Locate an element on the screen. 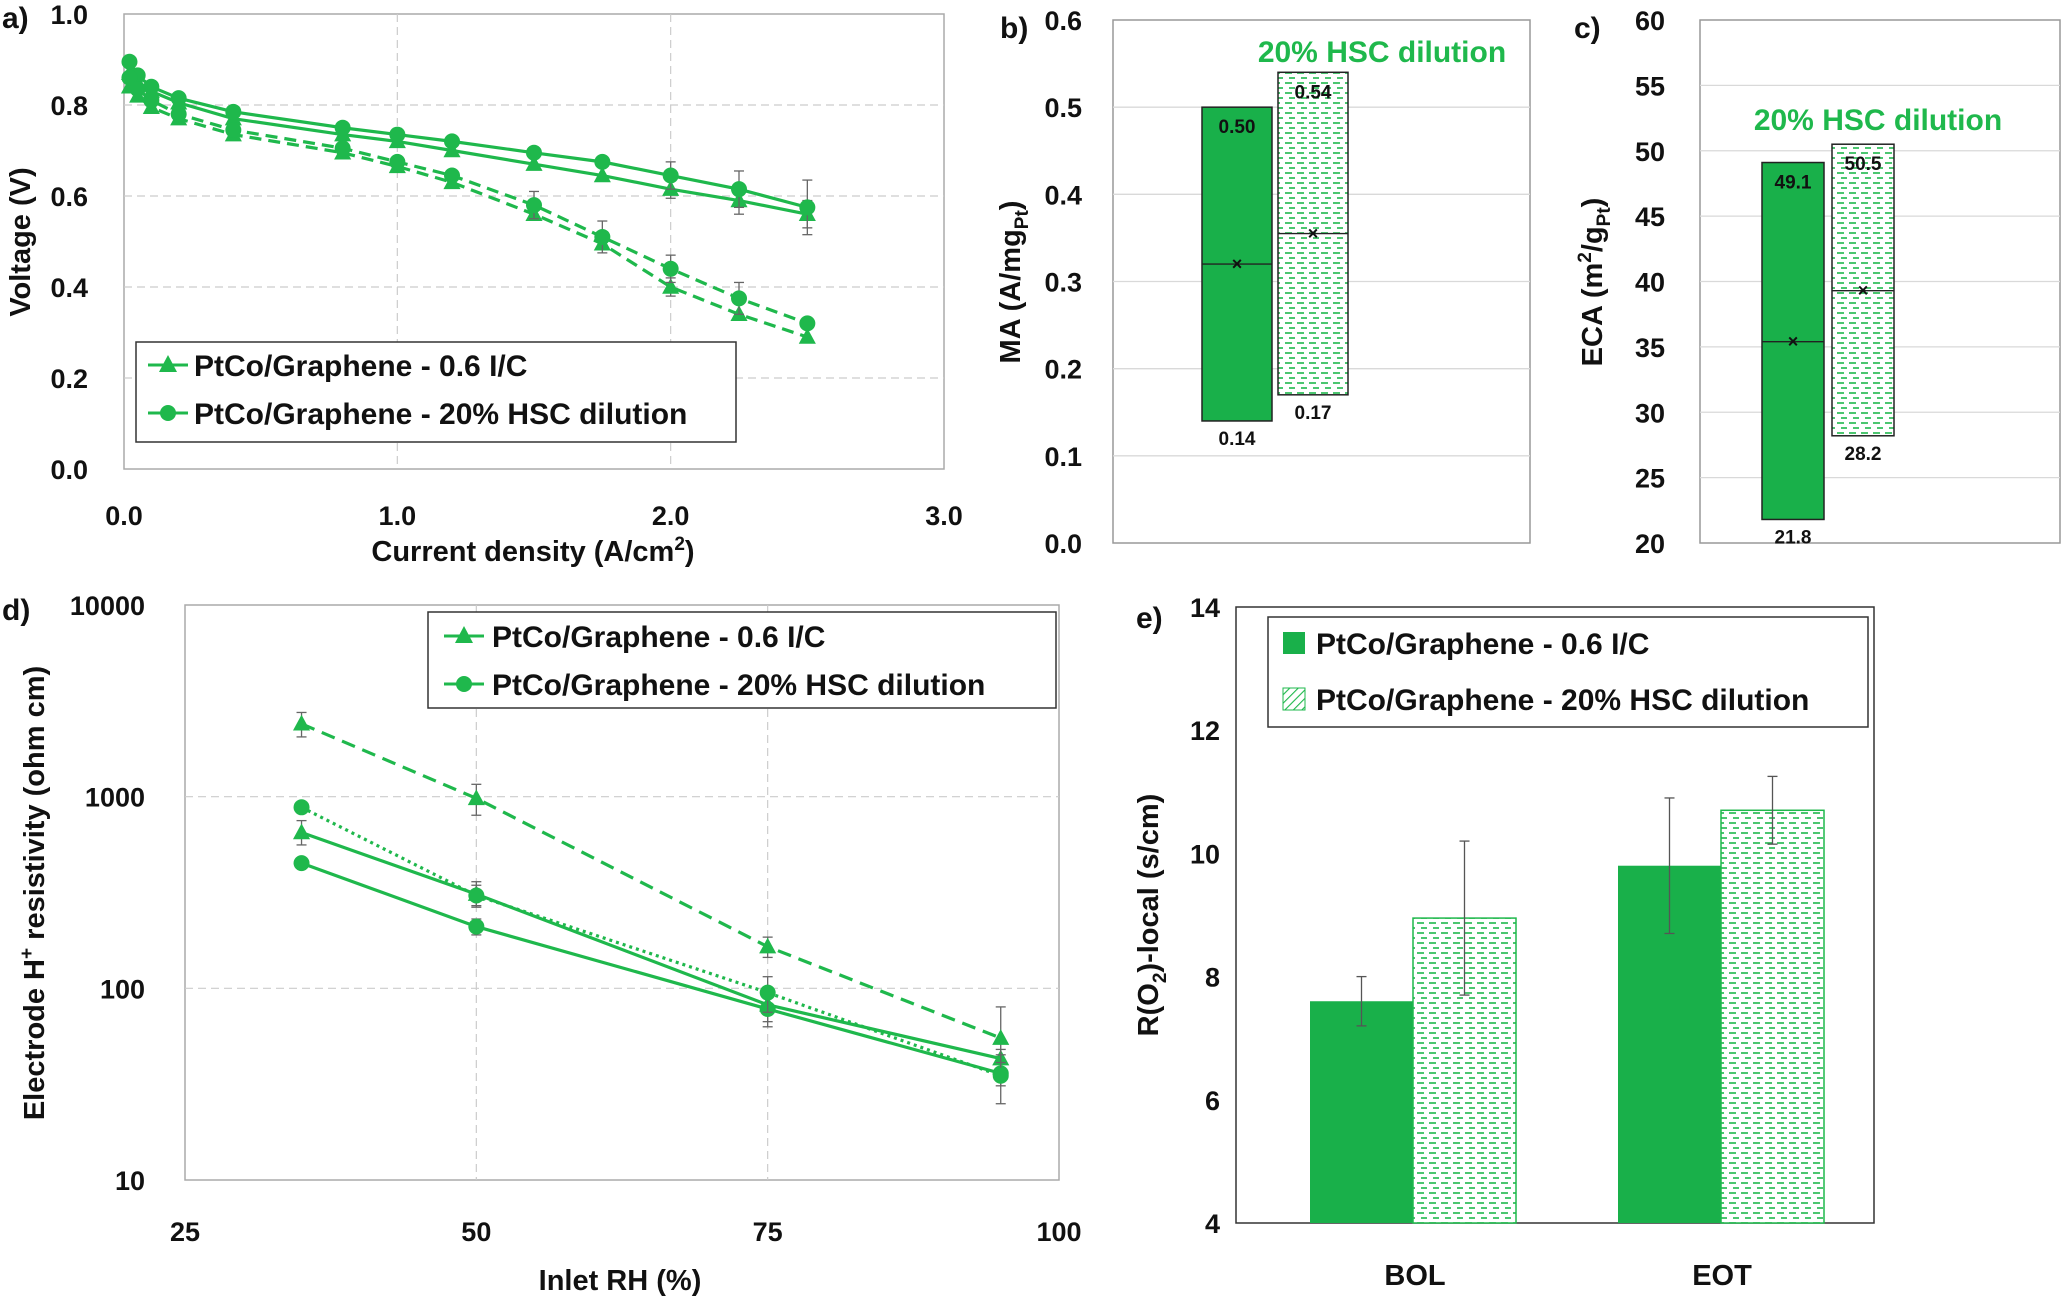 The height and width of the screenshot is (1301, 2065). y-axis-title-main: Electrode H is located at coordinates (35, 1039).